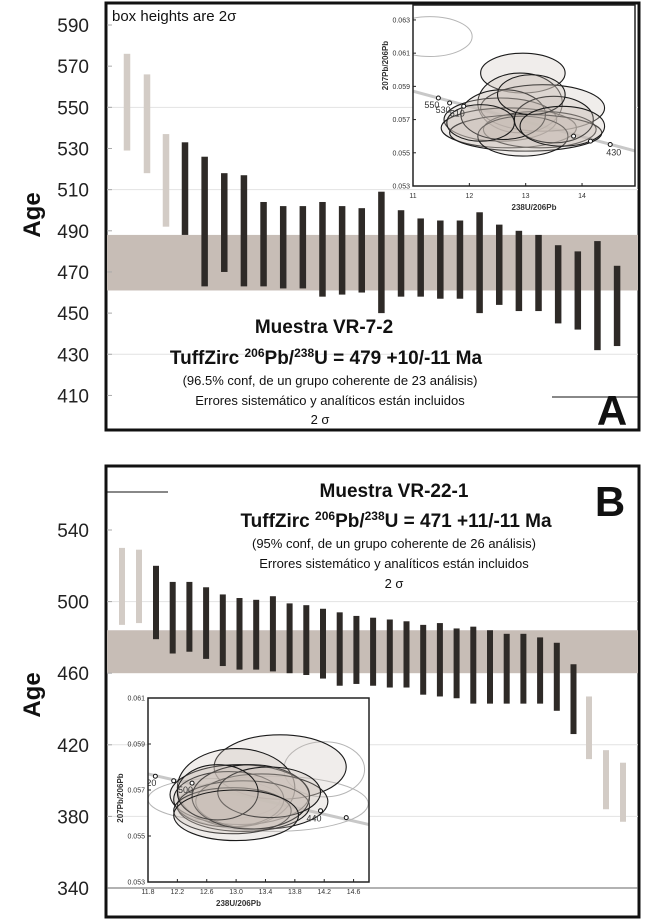  What do you see at coordinates (32, 694) in the screenshot?
I see `y-axis-label: Age` at bounding box center [32, 694].